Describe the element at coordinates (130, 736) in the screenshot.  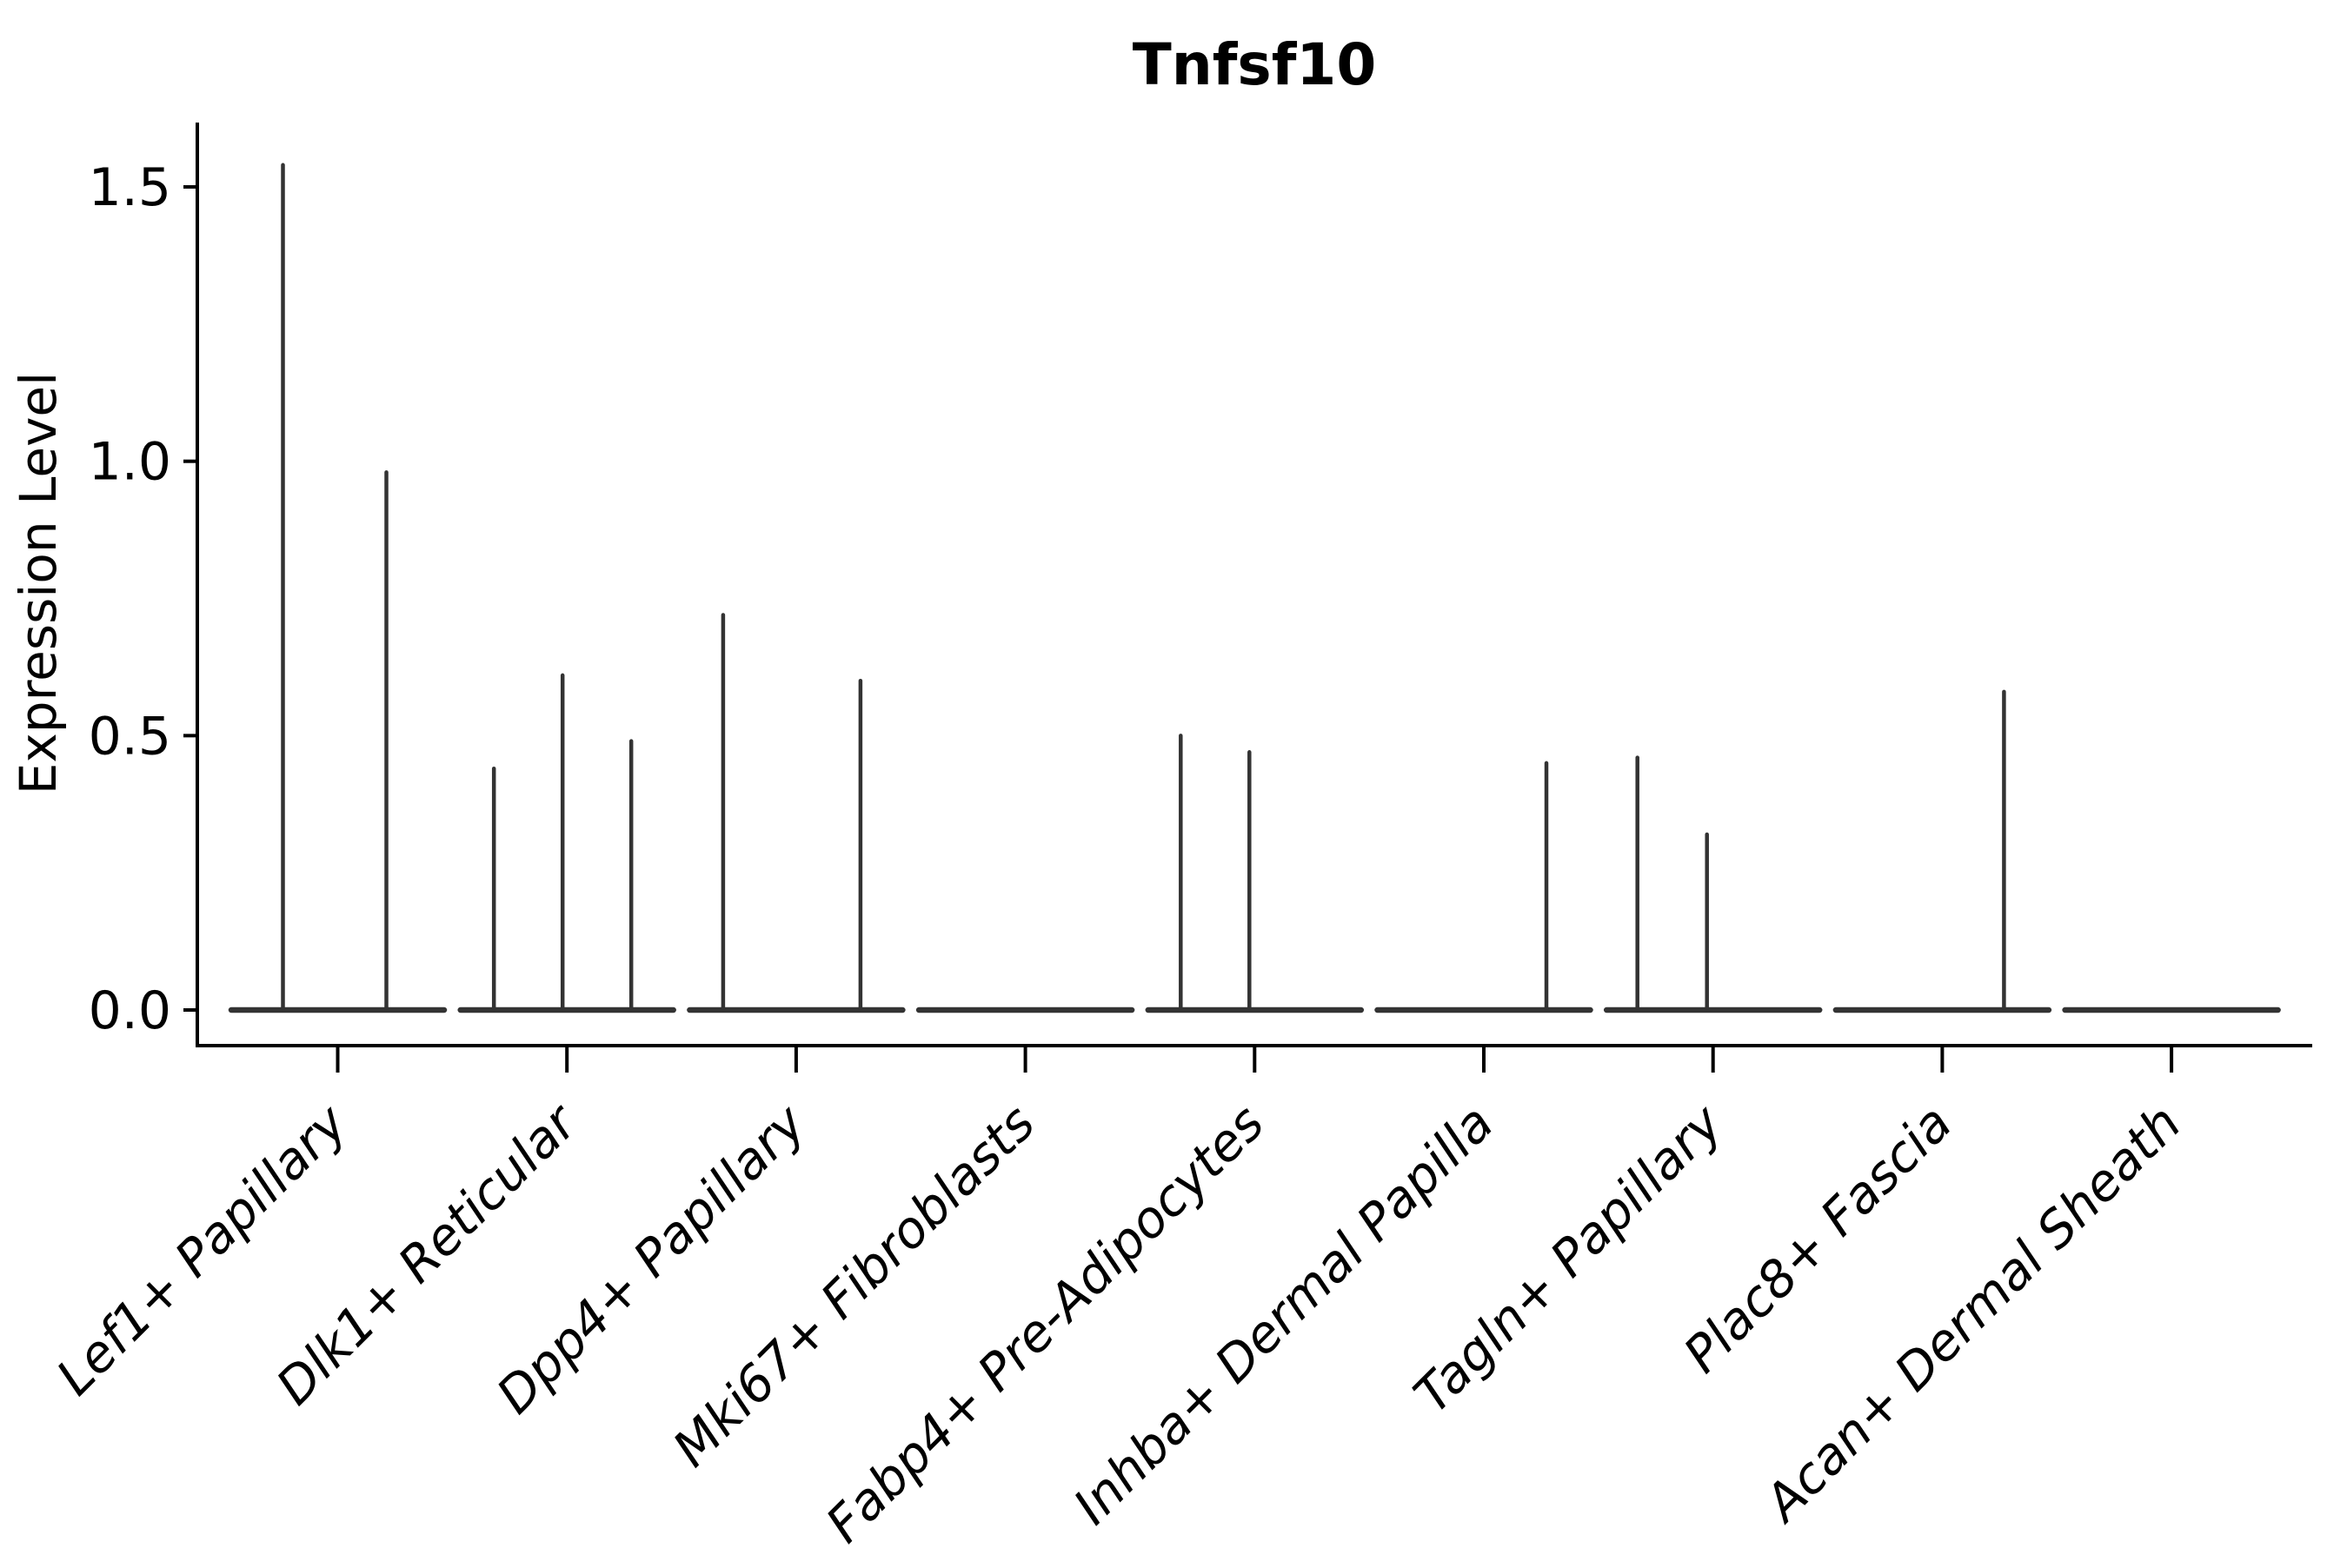
I see `y-tick-label: 0.5` at that location.